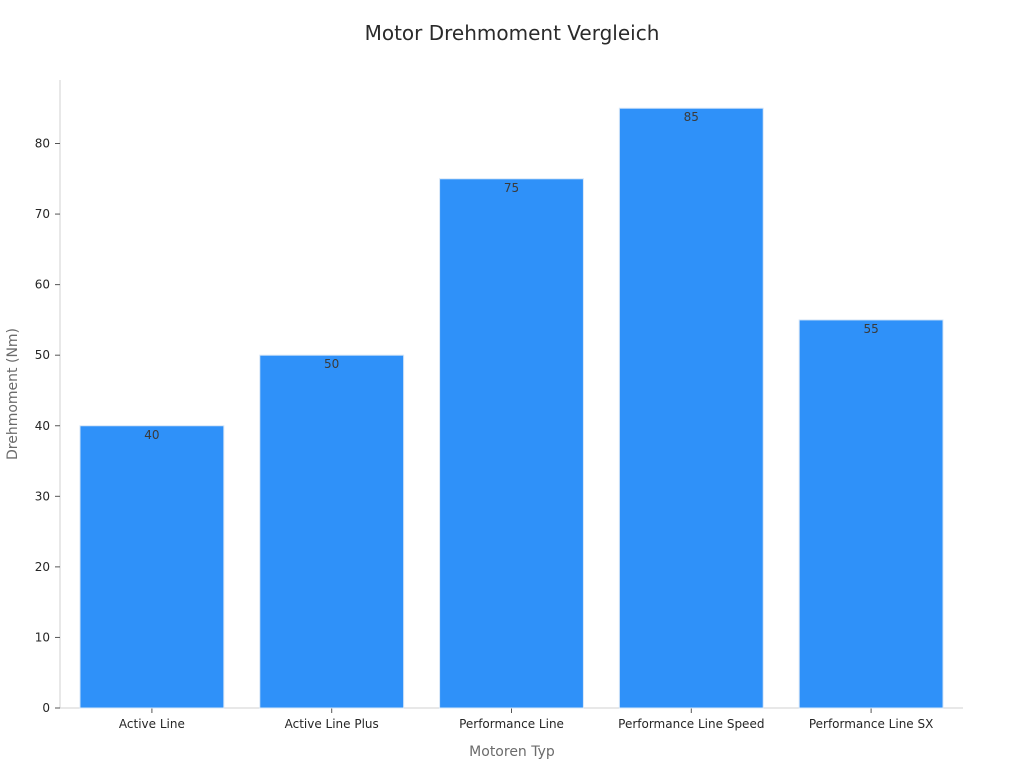 This screenshot has width=1024, height=772. What do you see at coordinates (13, 394) in the screenshot?
I see `y-axis-label: Drehmoment (Nm)` at bounding box center [13, 394].